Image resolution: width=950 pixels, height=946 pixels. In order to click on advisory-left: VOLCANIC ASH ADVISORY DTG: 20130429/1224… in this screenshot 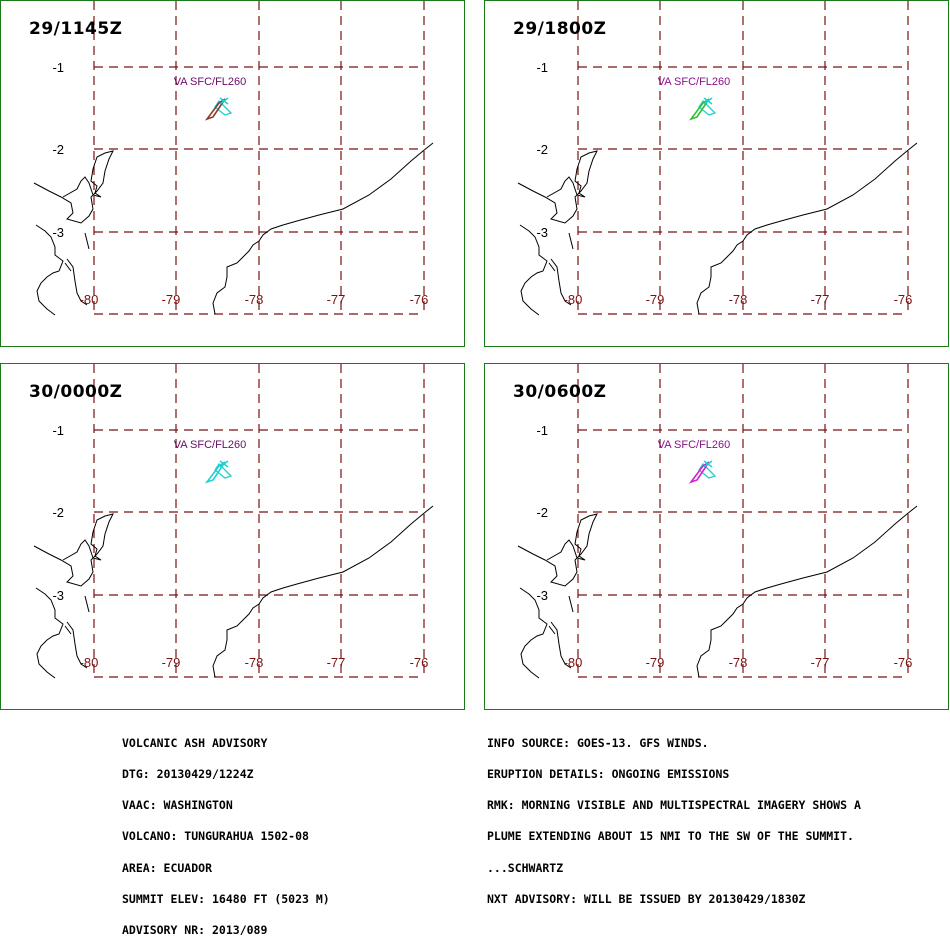, I will do `click(226, 831)`.